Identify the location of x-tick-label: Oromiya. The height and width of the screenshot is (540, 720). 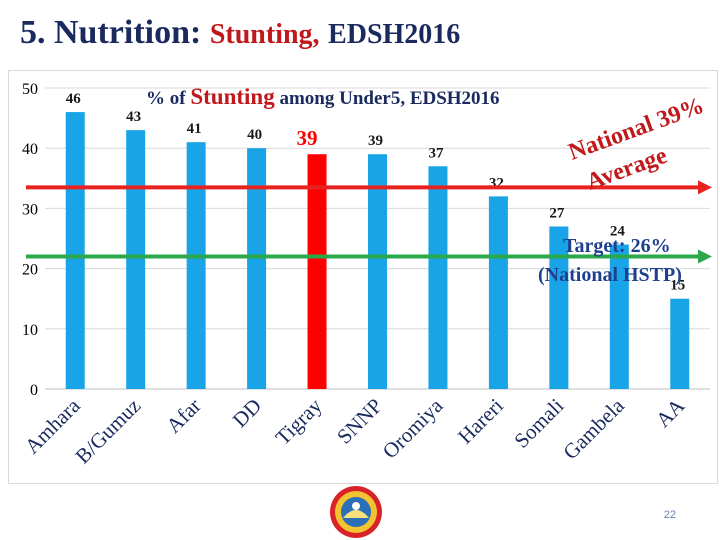
(413, 428).